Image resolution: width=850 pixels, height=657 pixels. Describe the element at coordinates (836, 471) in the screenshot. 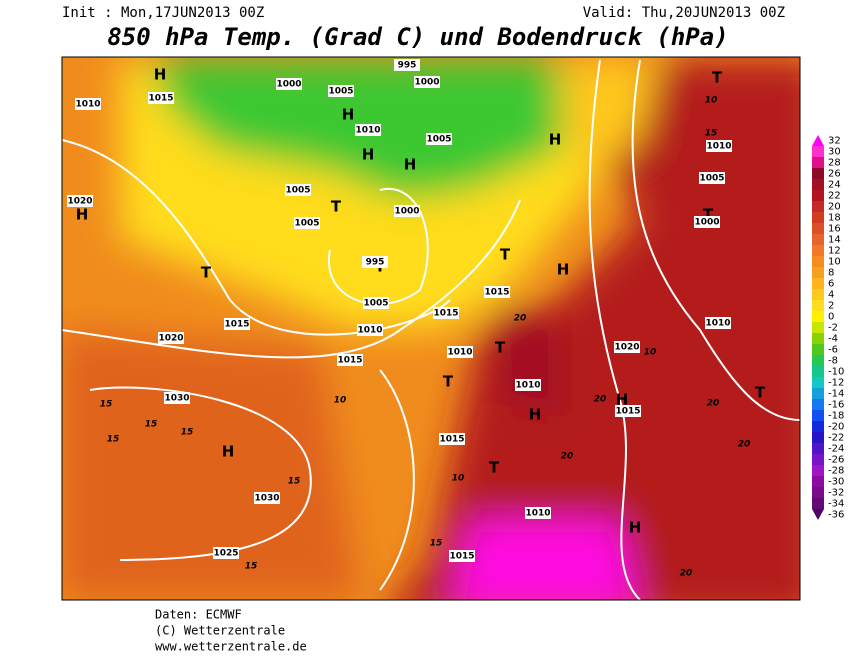

I see `colorbar-label: -28` at that location.